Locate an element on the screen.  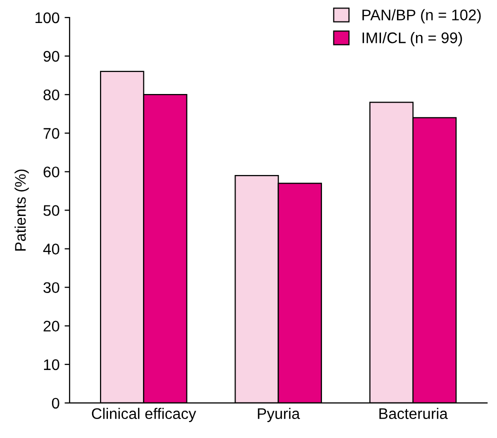
y-tick-label: 100 is located at coordinates (48, 18).